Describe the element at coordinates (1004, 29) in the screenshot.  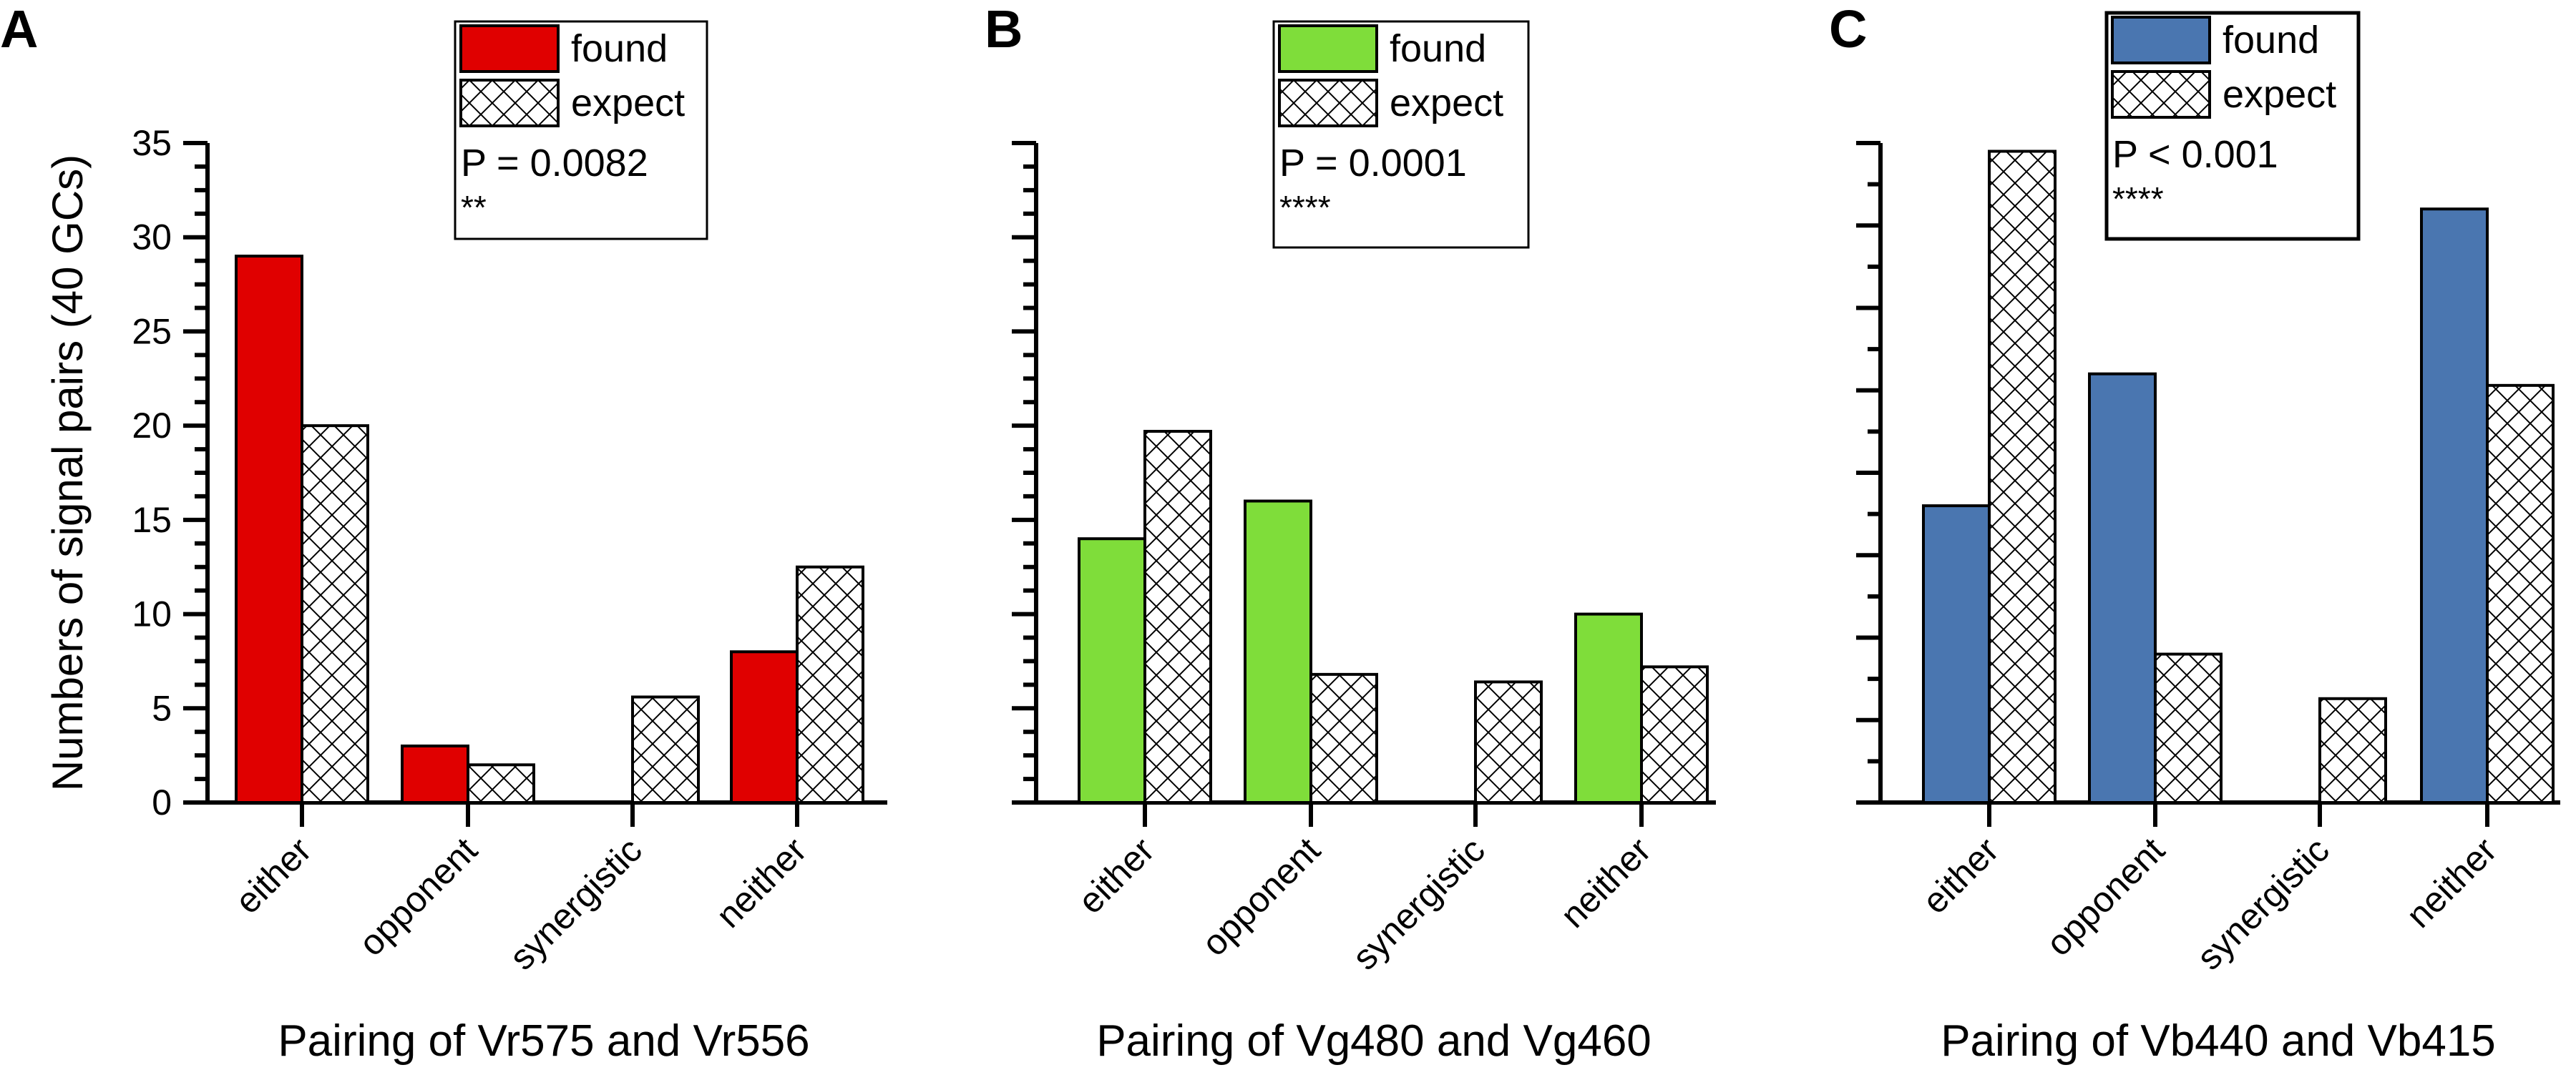
I see `panel-label: B` at that location.